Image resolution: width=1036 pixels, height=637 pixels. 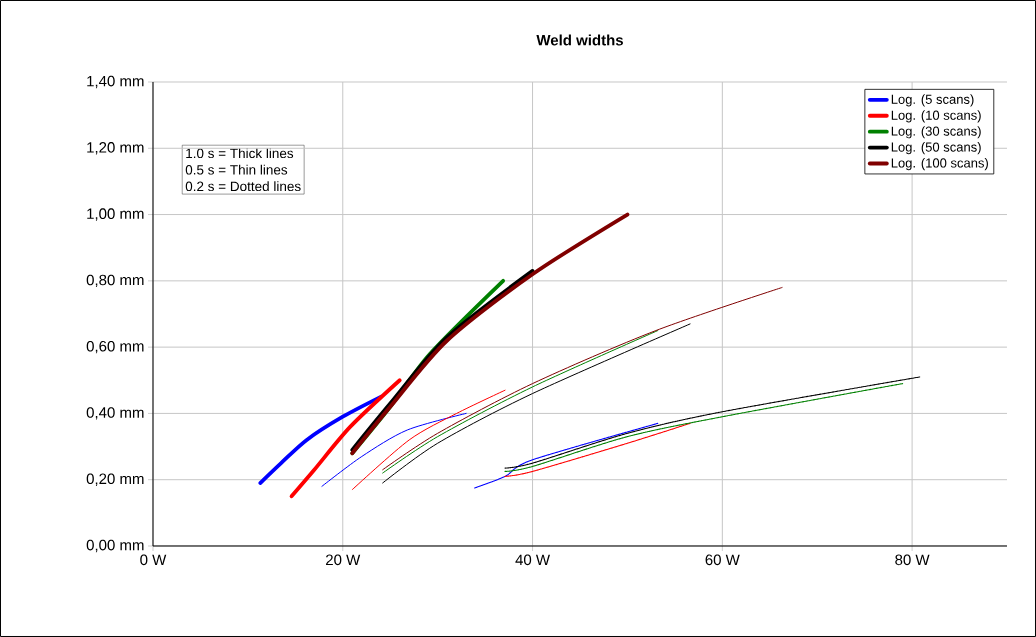 I want to click on legend-label: Log. (10 scans), so click(x=936, y=116).